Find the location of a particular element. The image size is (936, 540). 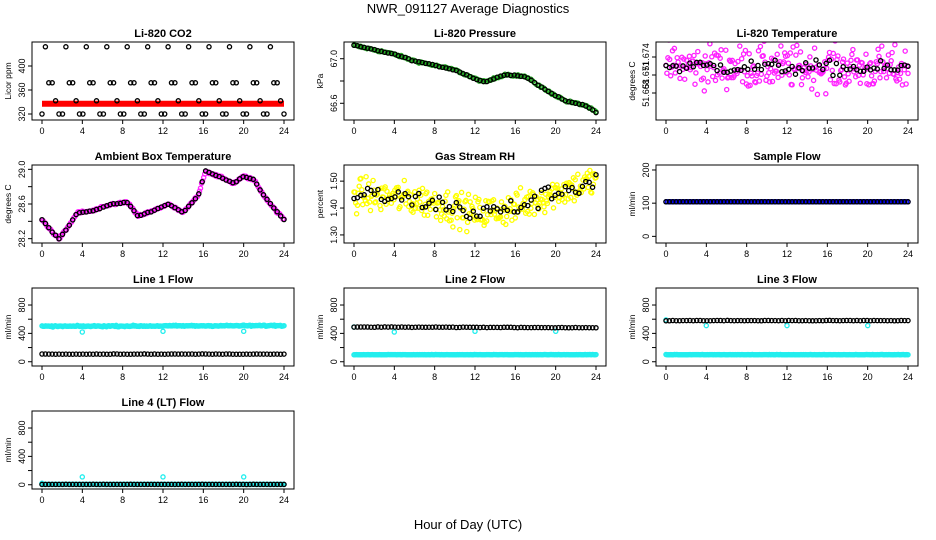

x-tick-label: 8 is located at coordinates (122, 131).